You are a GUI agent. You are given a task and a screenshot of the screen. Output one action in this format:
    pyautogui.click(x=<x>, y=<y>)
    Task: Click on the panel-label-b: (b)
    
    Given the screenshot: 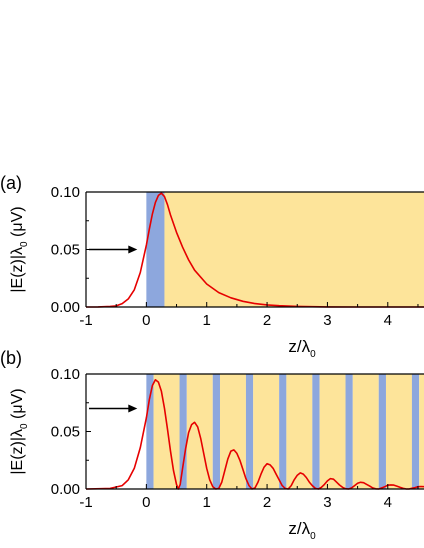 What is the action you would take?
    pyautogui.click(x=11, y=358)
    